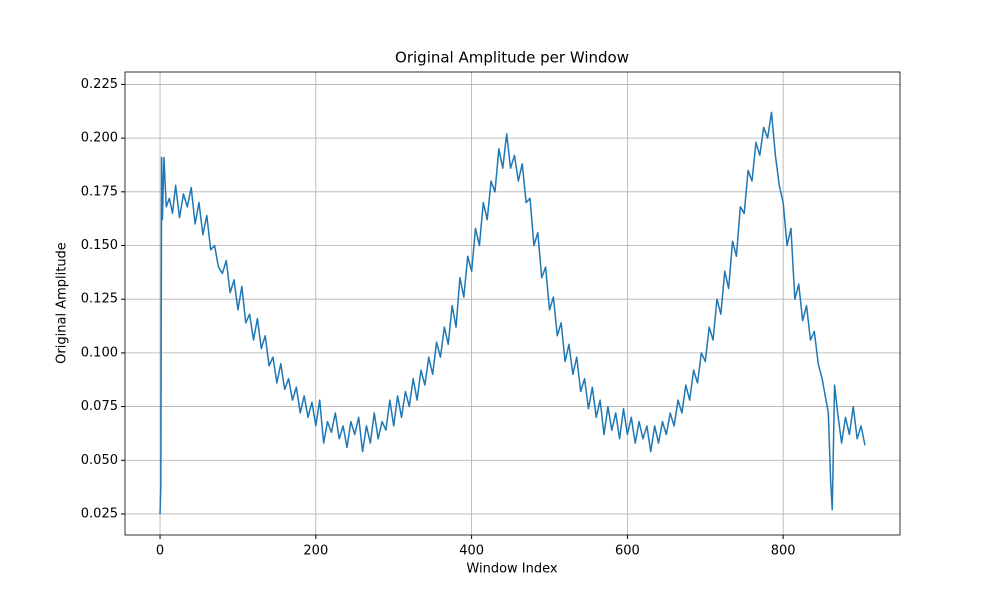 Image resolution: width=1000 pixels, height=604 pixels. I want to click on y-tick-label: 0.025, so click(99, 513).